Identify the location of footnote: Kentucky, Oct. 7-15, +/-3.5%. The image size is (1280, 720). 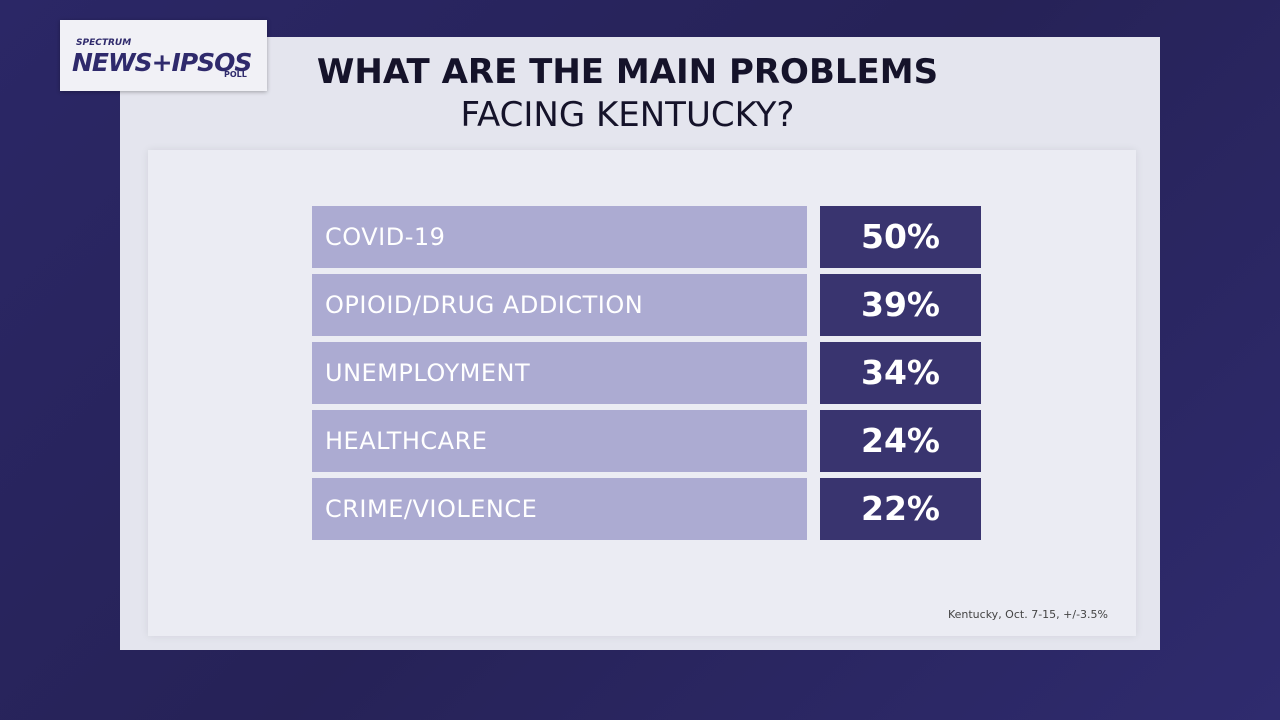
(1027, 614).